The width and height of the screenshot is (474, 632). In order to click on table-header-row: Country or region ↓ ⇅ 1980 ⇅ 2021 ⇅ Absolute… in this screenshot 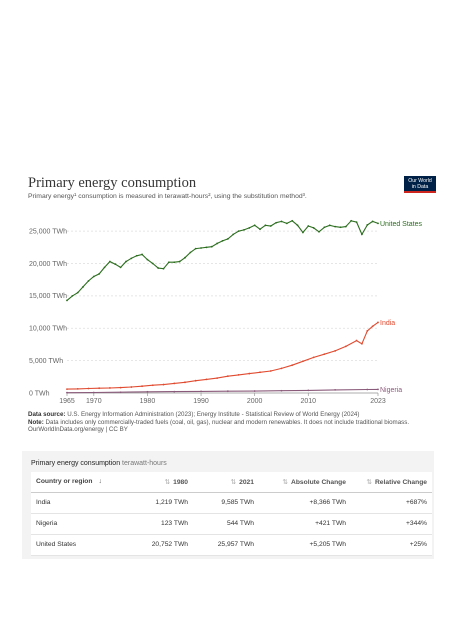, I will do `click(231, 482)`.